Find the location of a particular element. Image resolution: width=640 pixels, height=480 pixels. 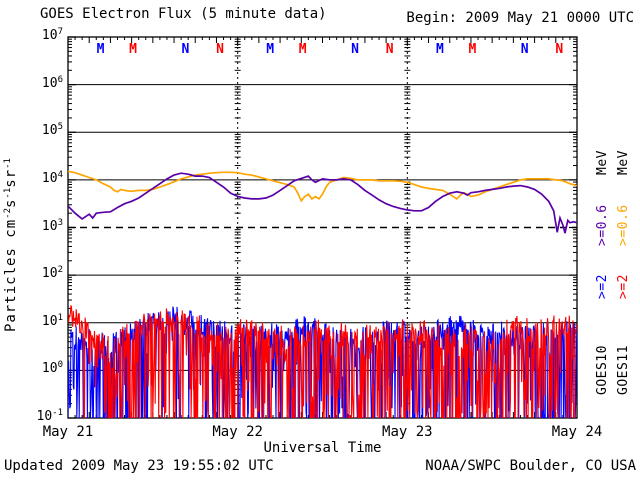

x-axis-title: Universal Time is located at coordinates (322, 448).